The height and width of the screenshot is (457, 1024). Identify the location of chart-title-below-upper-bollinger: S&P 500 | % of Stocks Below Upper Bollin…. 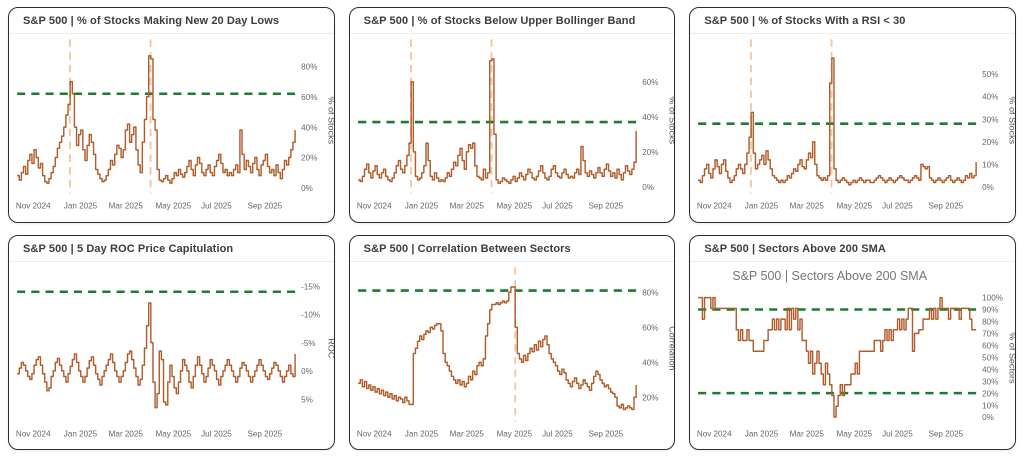
(512, 21).